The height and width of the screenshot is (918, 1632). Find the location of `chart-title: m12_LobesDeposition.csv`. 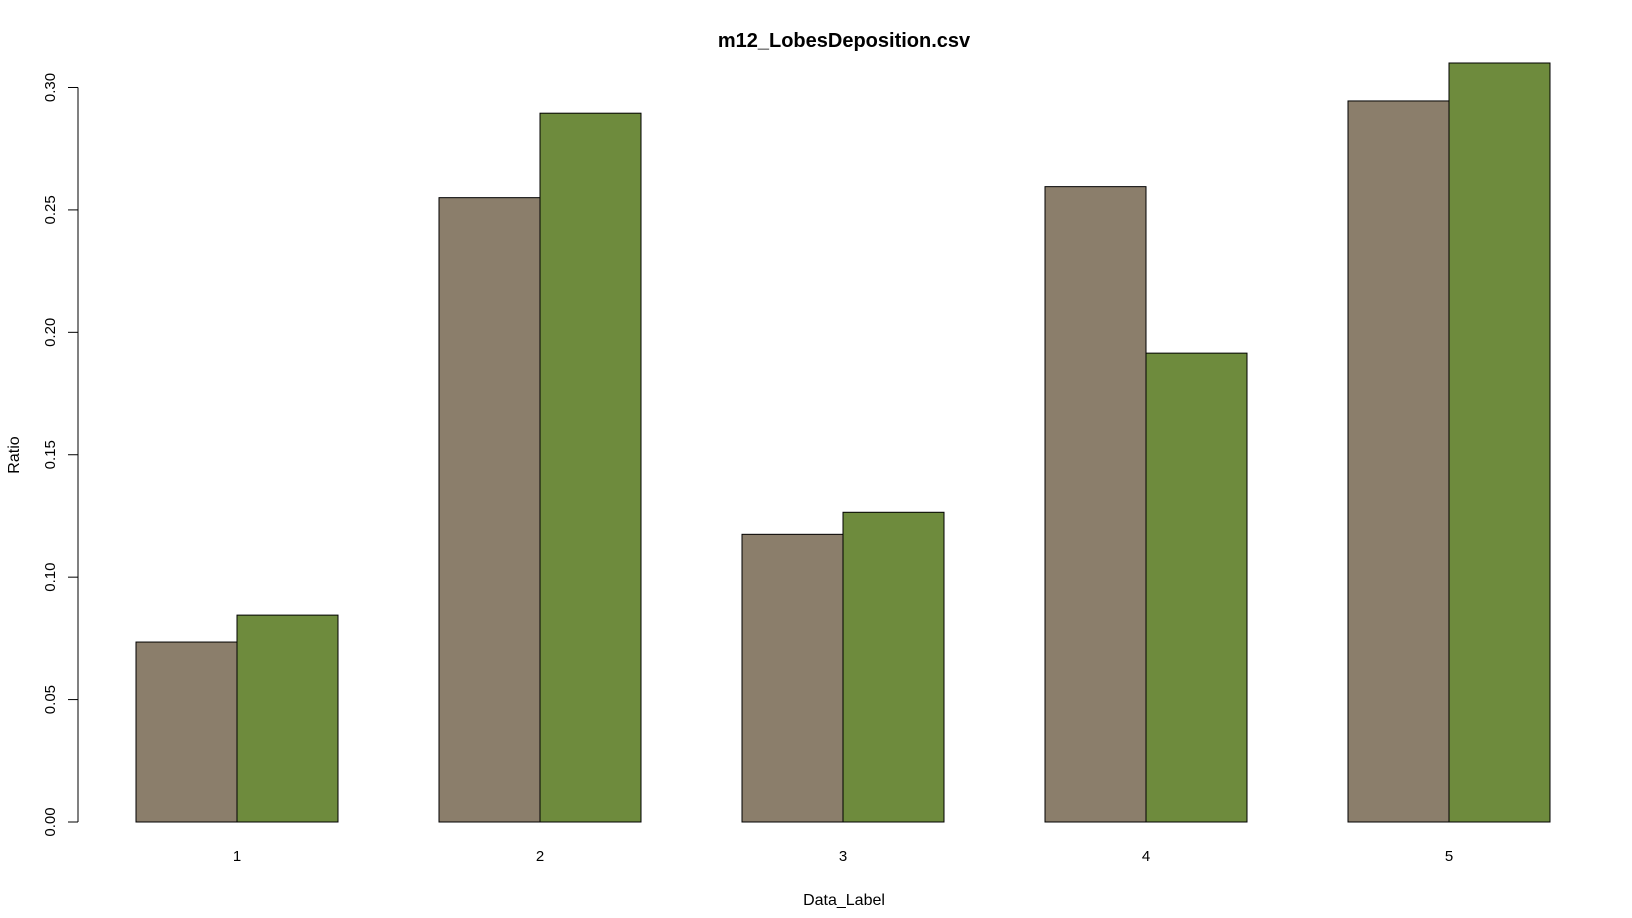

chart-title: m12_LobesDeposition.csv is located at coordinates (844, 41).